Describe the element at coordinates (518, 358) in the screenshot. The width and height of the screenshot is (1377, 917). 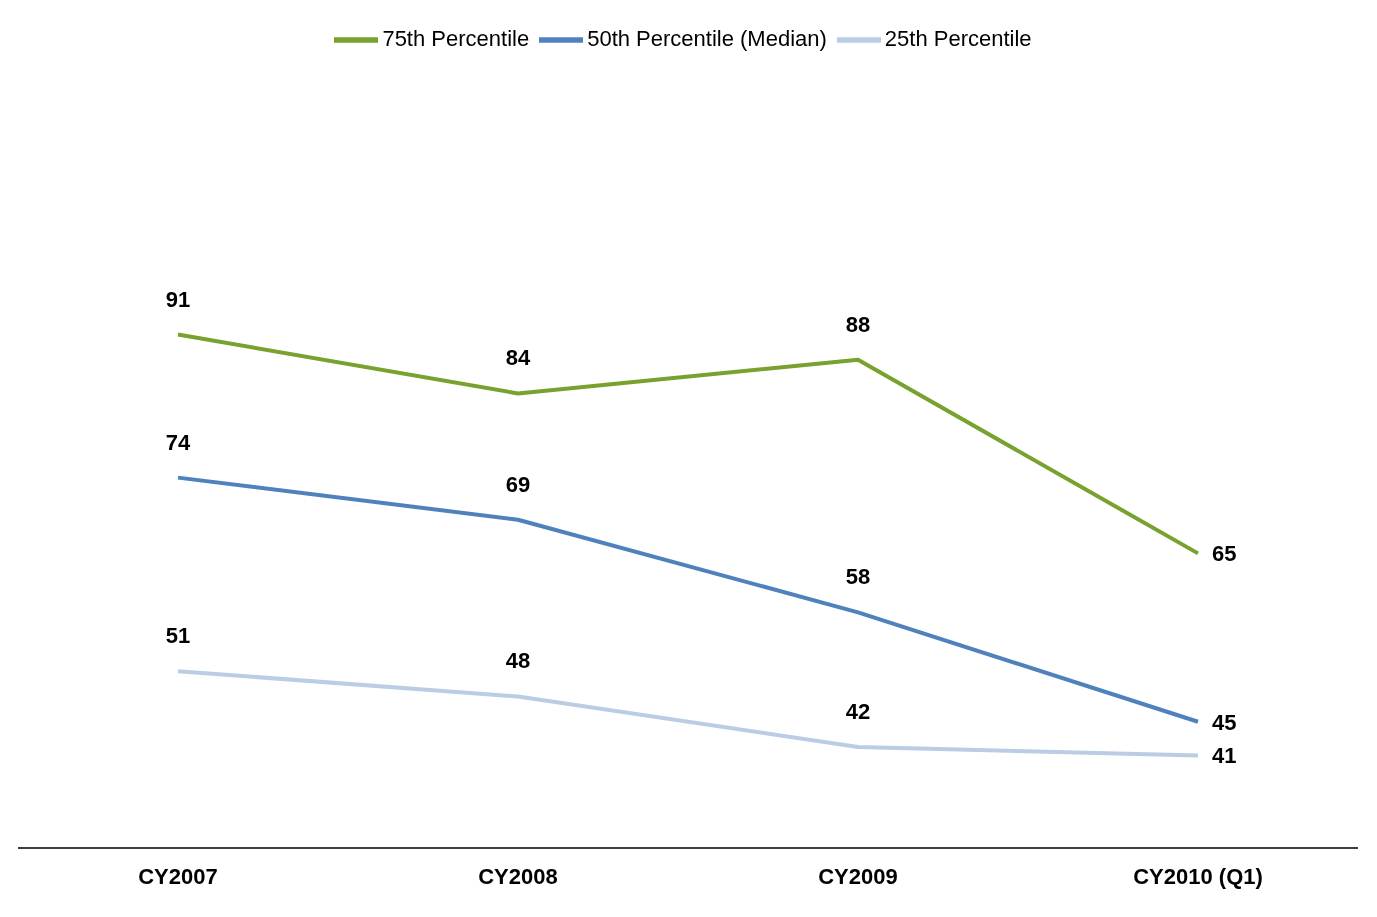
I see `data-label: 84` at that location.